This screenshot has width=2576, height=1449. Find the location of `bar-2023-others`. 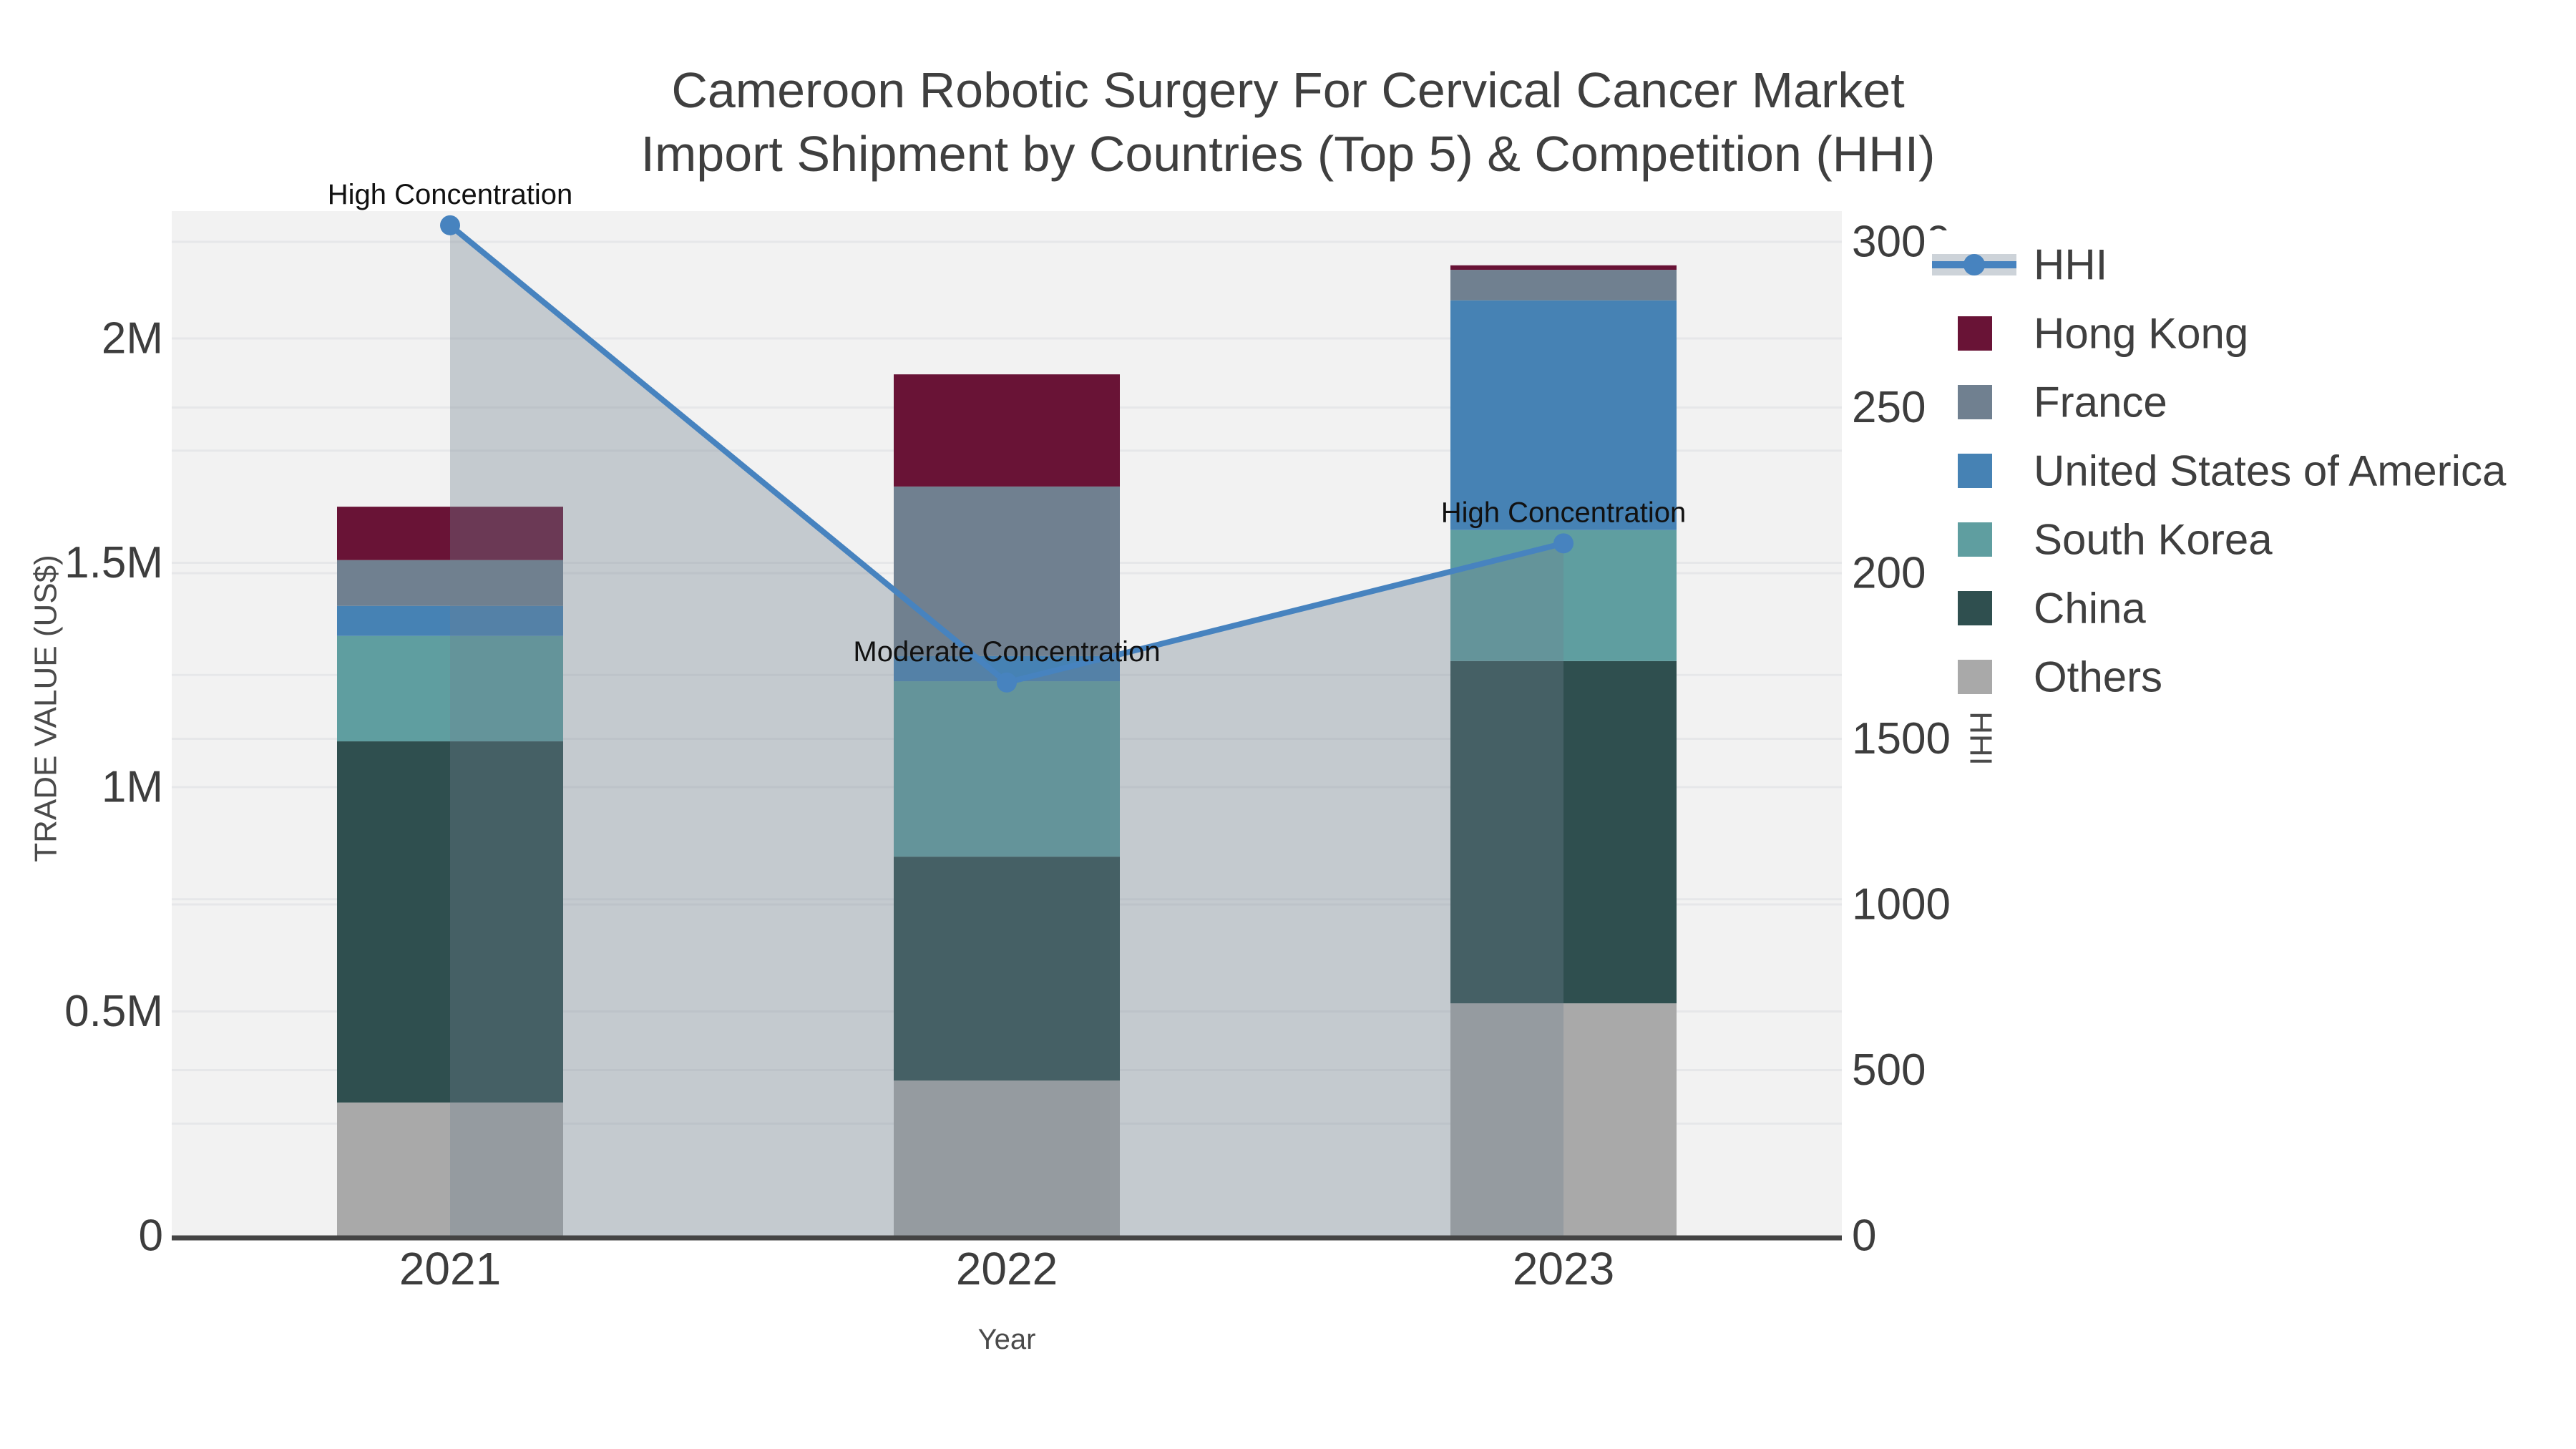

bar-2023-others is located at coordinates (1563, 1119).